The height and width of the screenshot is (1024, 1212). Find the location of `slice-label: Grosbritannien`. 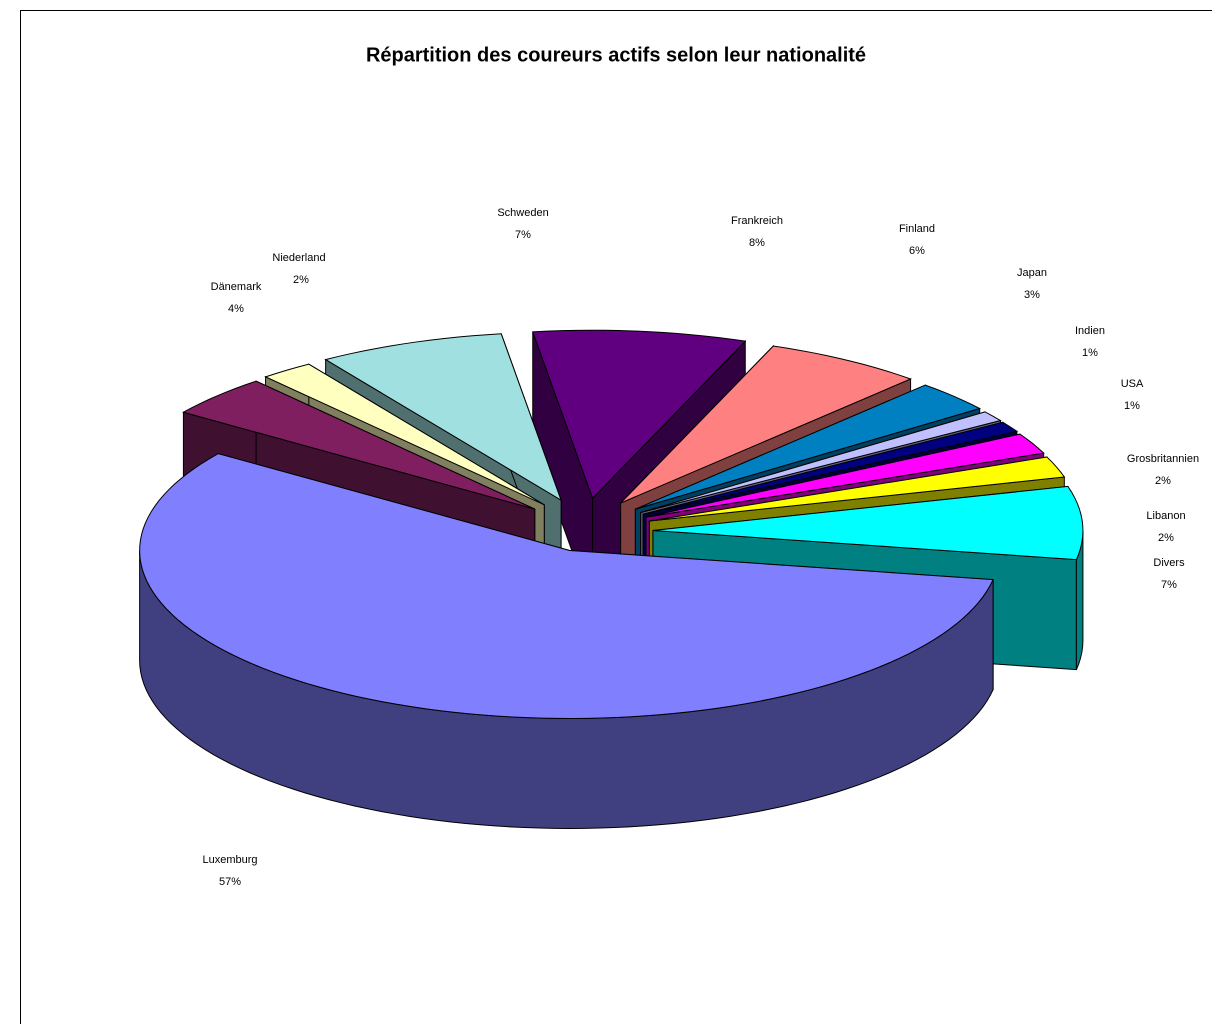

slice-label: Grosbritannien is located at coordinates (1163, 459).